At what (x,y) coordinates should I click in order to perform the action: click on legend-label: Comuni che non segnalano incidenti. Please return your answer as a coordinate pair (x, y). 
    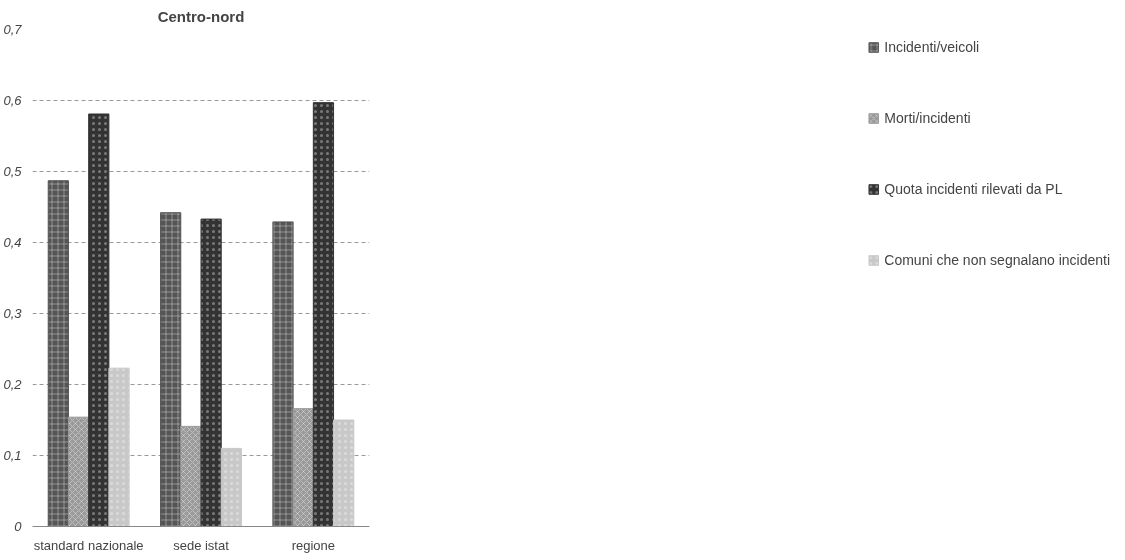
    Looking at the image, I should click on (997, 260).